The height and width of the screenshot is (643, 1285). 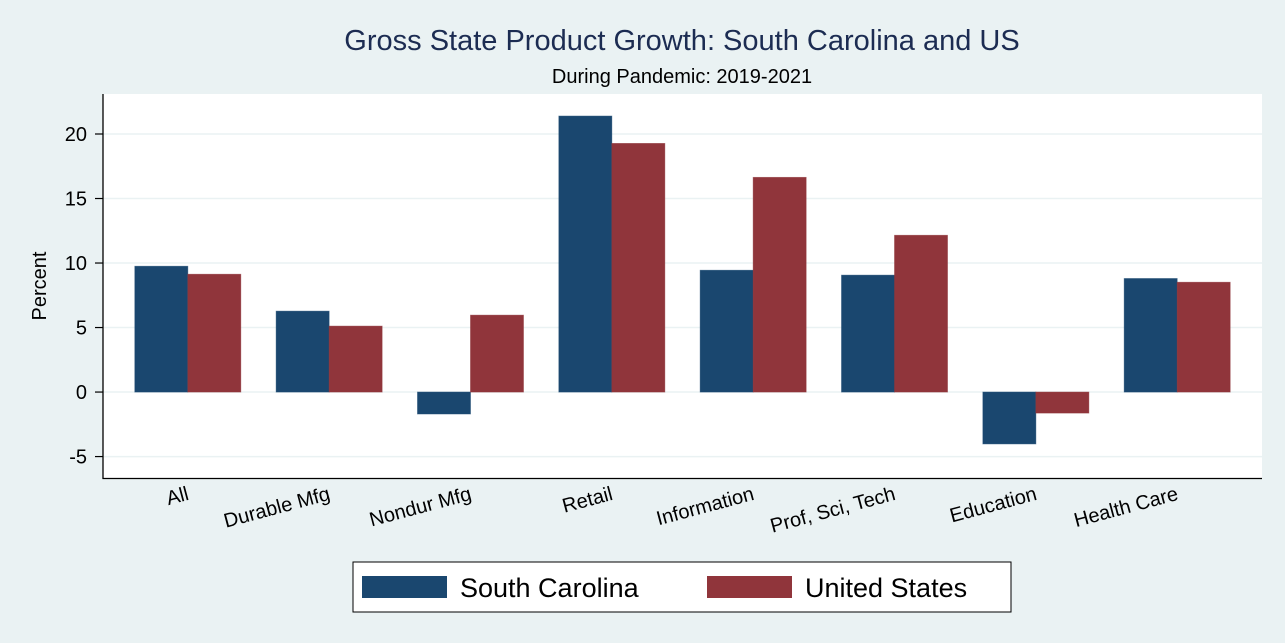 I want to click on y-axis-ticks: -5 0 5 10 15 20, so click(x=84, y=296).